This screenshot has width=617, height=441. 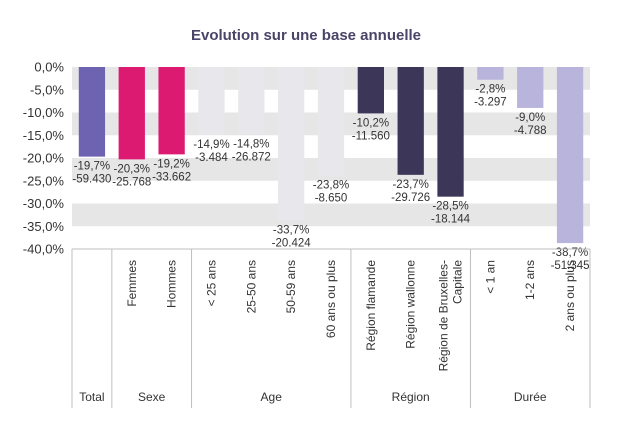 I want to click on category-label: Capitale, so click(x=458, y=282).